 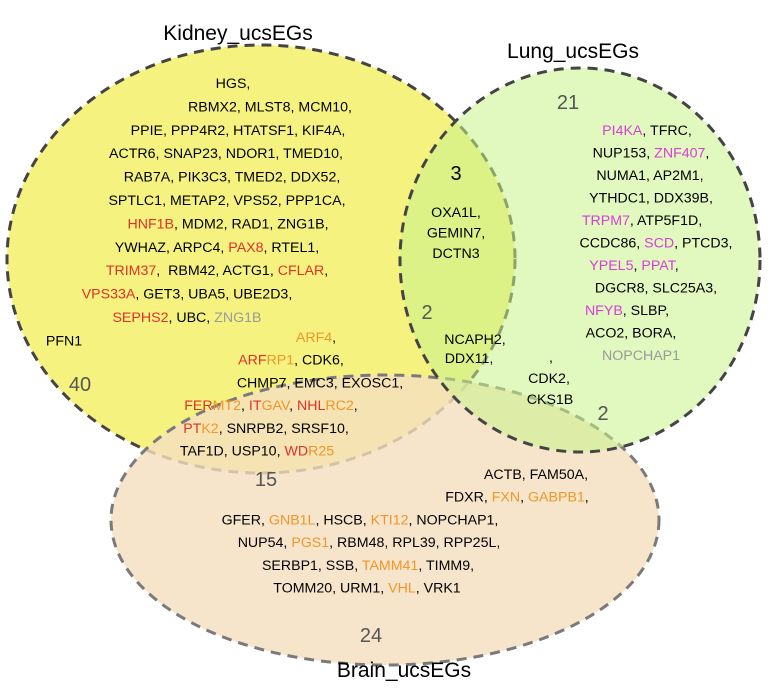 What do you see at coordinates (276, 406) in the screenshot?
I see `gene-text: GAV` at bounding box center [276, 406].